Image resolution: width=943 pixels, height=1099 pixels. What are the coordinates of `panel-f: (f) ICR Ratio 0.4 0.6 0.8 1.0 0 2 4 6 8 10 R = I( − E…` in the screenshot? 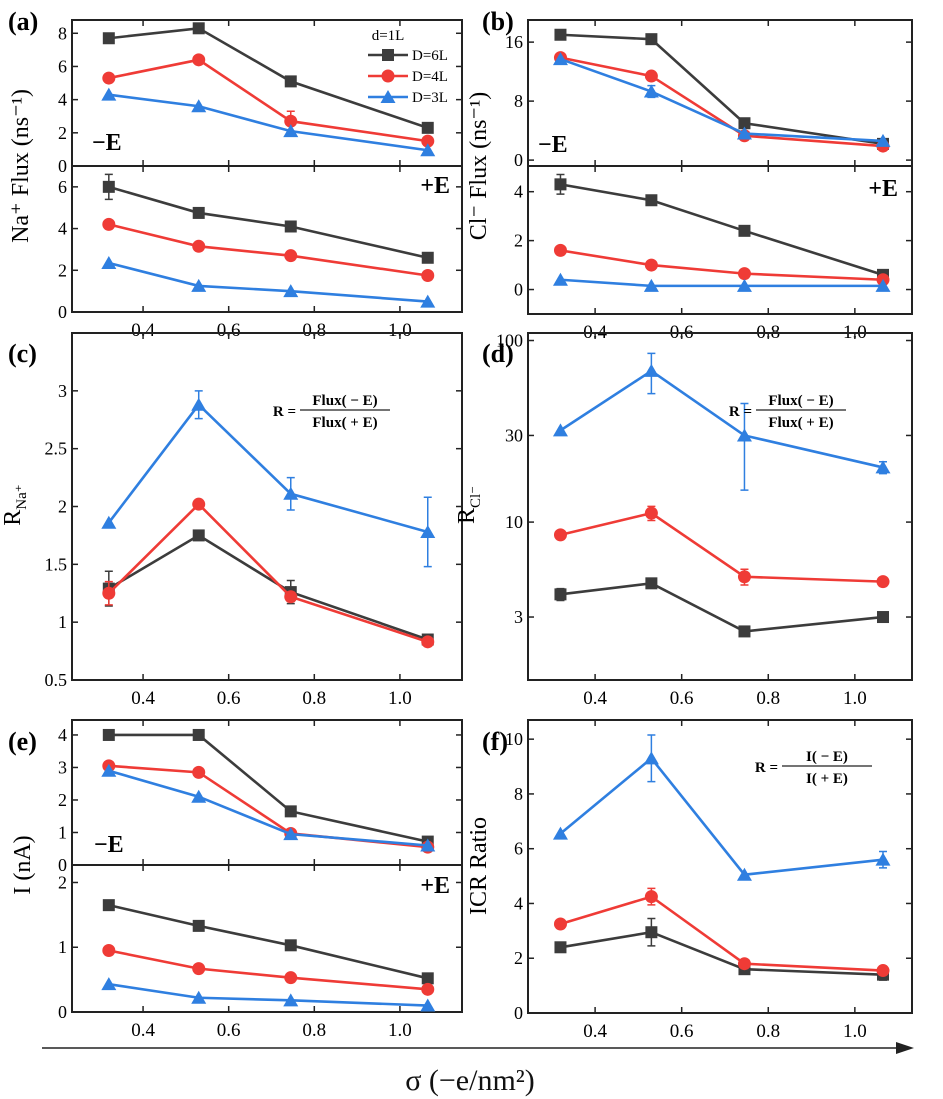 It's located at (689, 880).